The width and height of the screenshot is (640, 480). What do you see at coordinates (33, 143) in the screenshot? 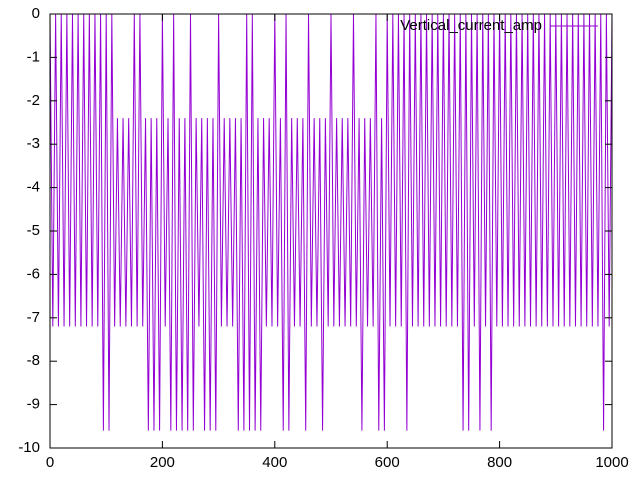
I see `y-tick-label: -3` at bounding box center [33, 143].